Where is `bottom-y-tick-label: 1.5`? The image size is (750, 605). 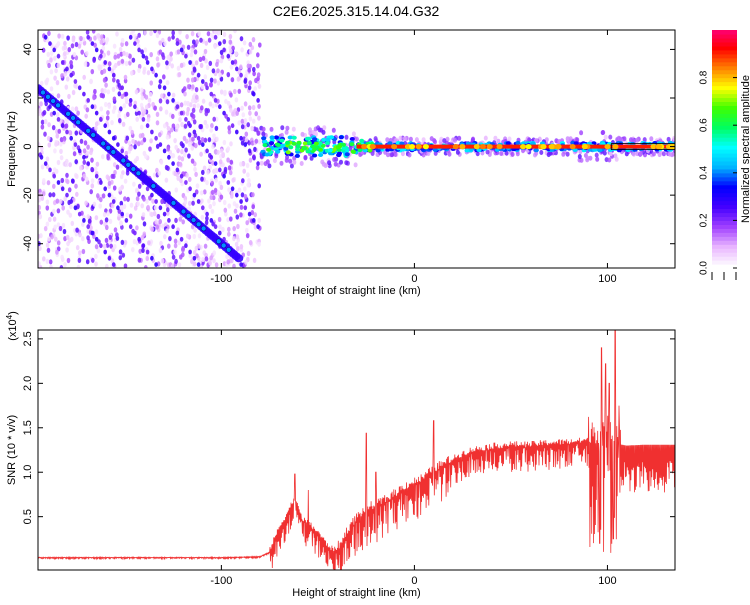
bottom-y-tick-label: 1.5 is located at coordinates (28, 427).